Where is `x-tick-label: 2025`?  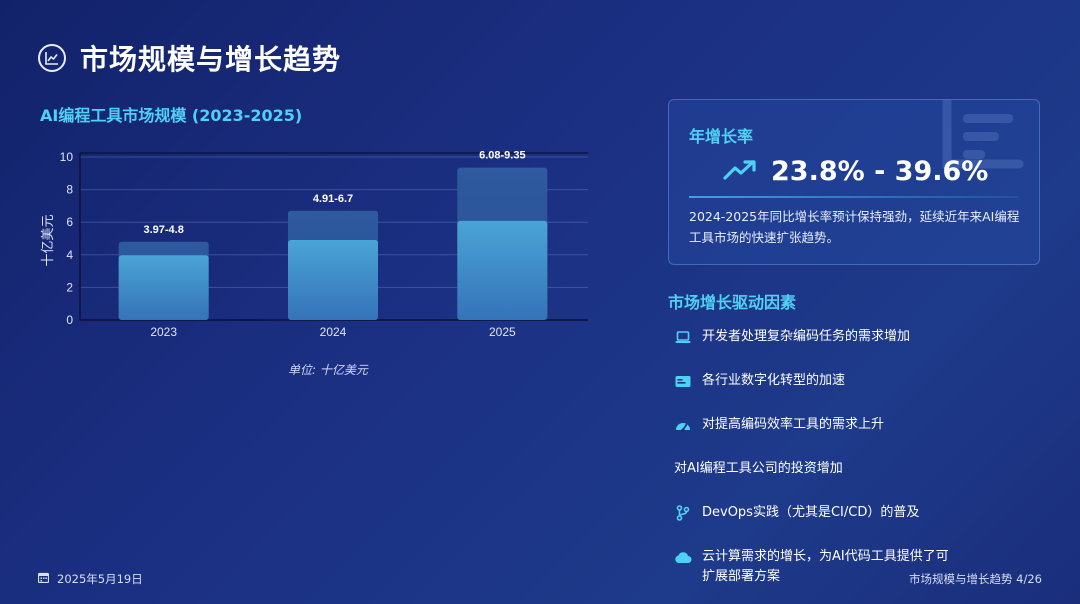
x-tick-label: 2025 is located at coordinates (502, 332).